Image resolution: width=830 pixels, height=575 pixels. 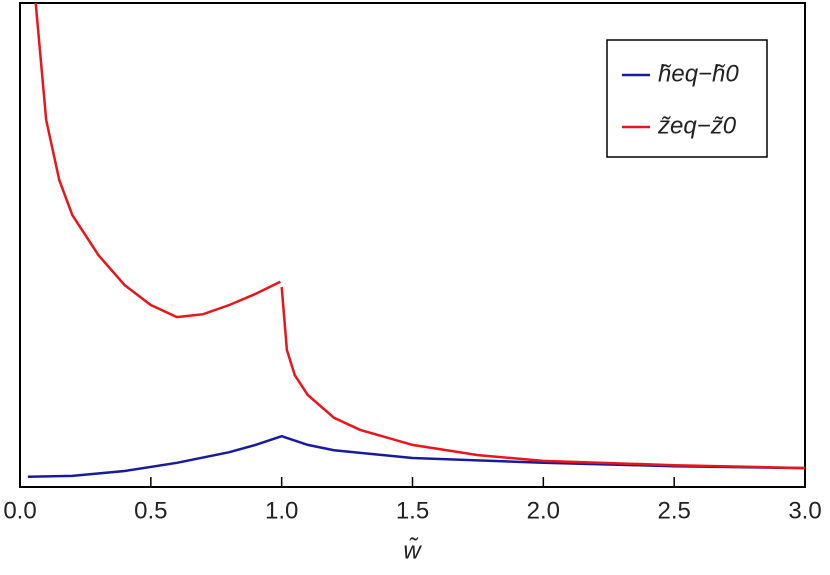 What do you see at coordinates (698, 73) in the screenshot?
I see `legend-label: h̃eq−h̃0` at bounding box center [698, 73].